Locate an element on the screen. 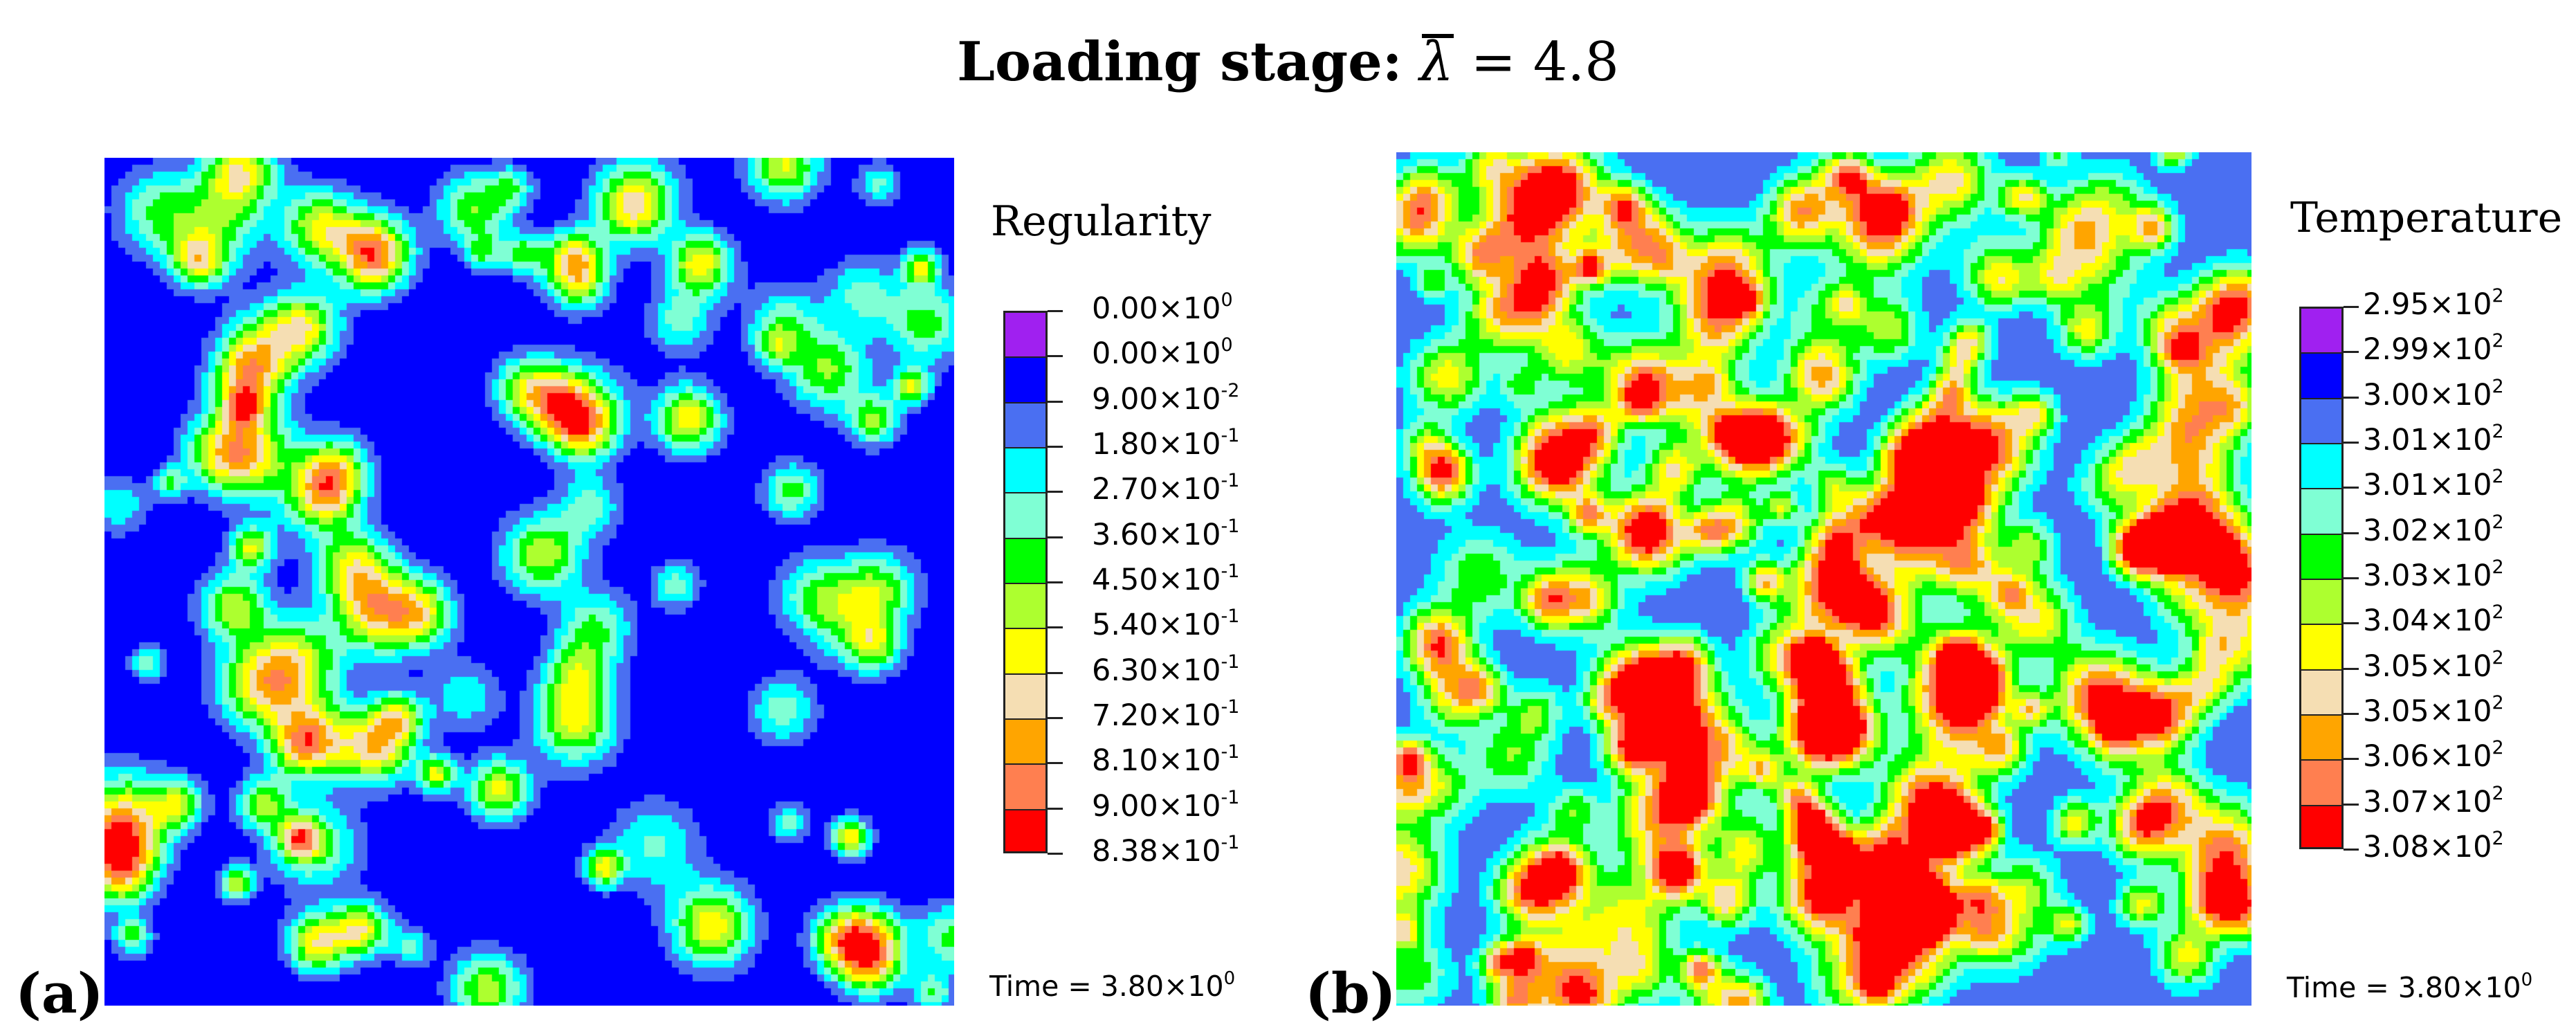 The height and width of the screenshot is (1034, 2576). tick-mantissa: 6.30×10 is located at coordinates (1157, 670).